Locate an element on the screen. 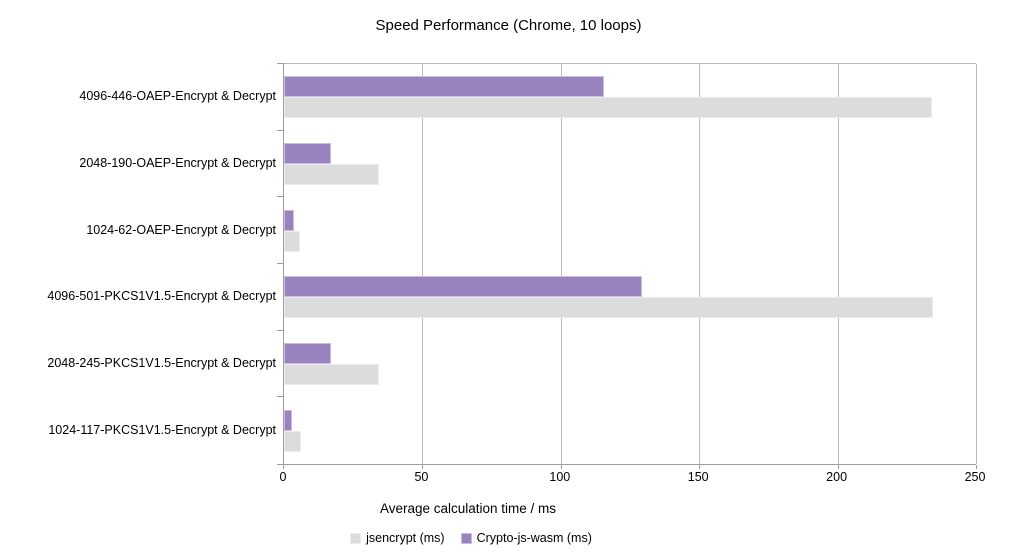 This screenshot has height=558, width=1017. x-axis-title: Average calculation time / ms is located at coordinates (468, 508).